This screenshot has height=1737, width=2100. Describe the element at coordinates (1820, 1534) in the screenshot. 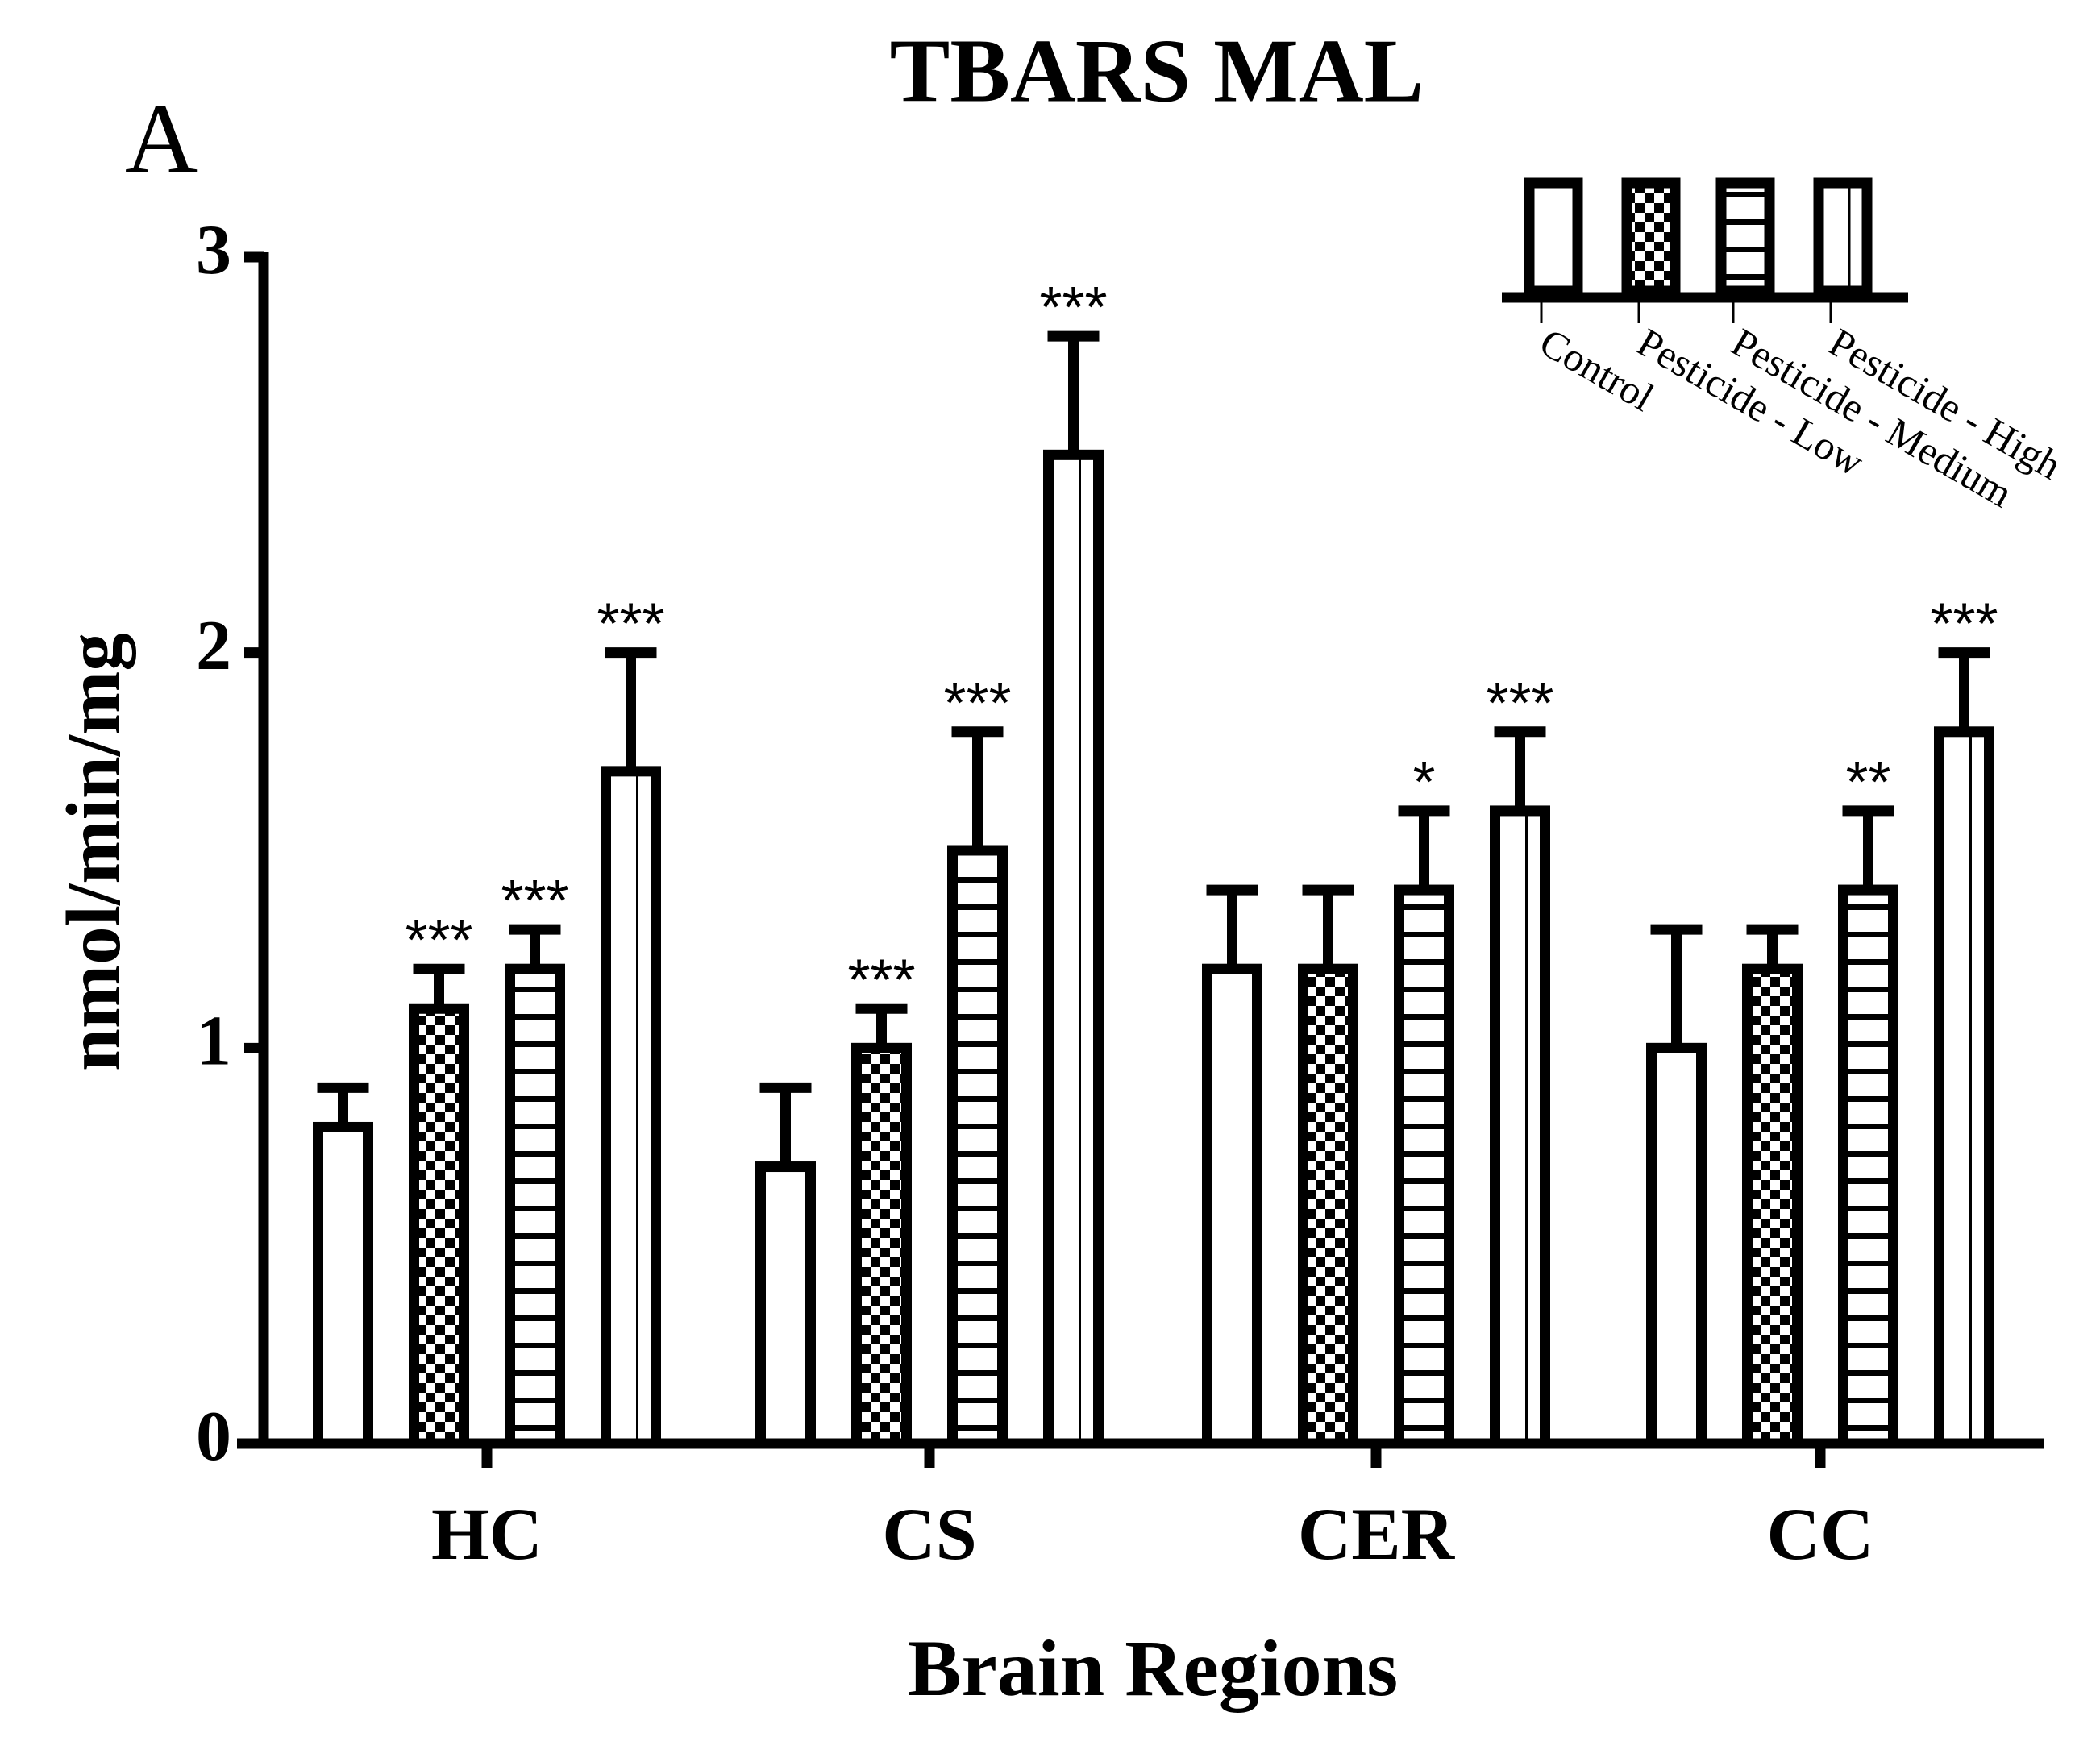

I see `x-tick-label: CC` at that location.